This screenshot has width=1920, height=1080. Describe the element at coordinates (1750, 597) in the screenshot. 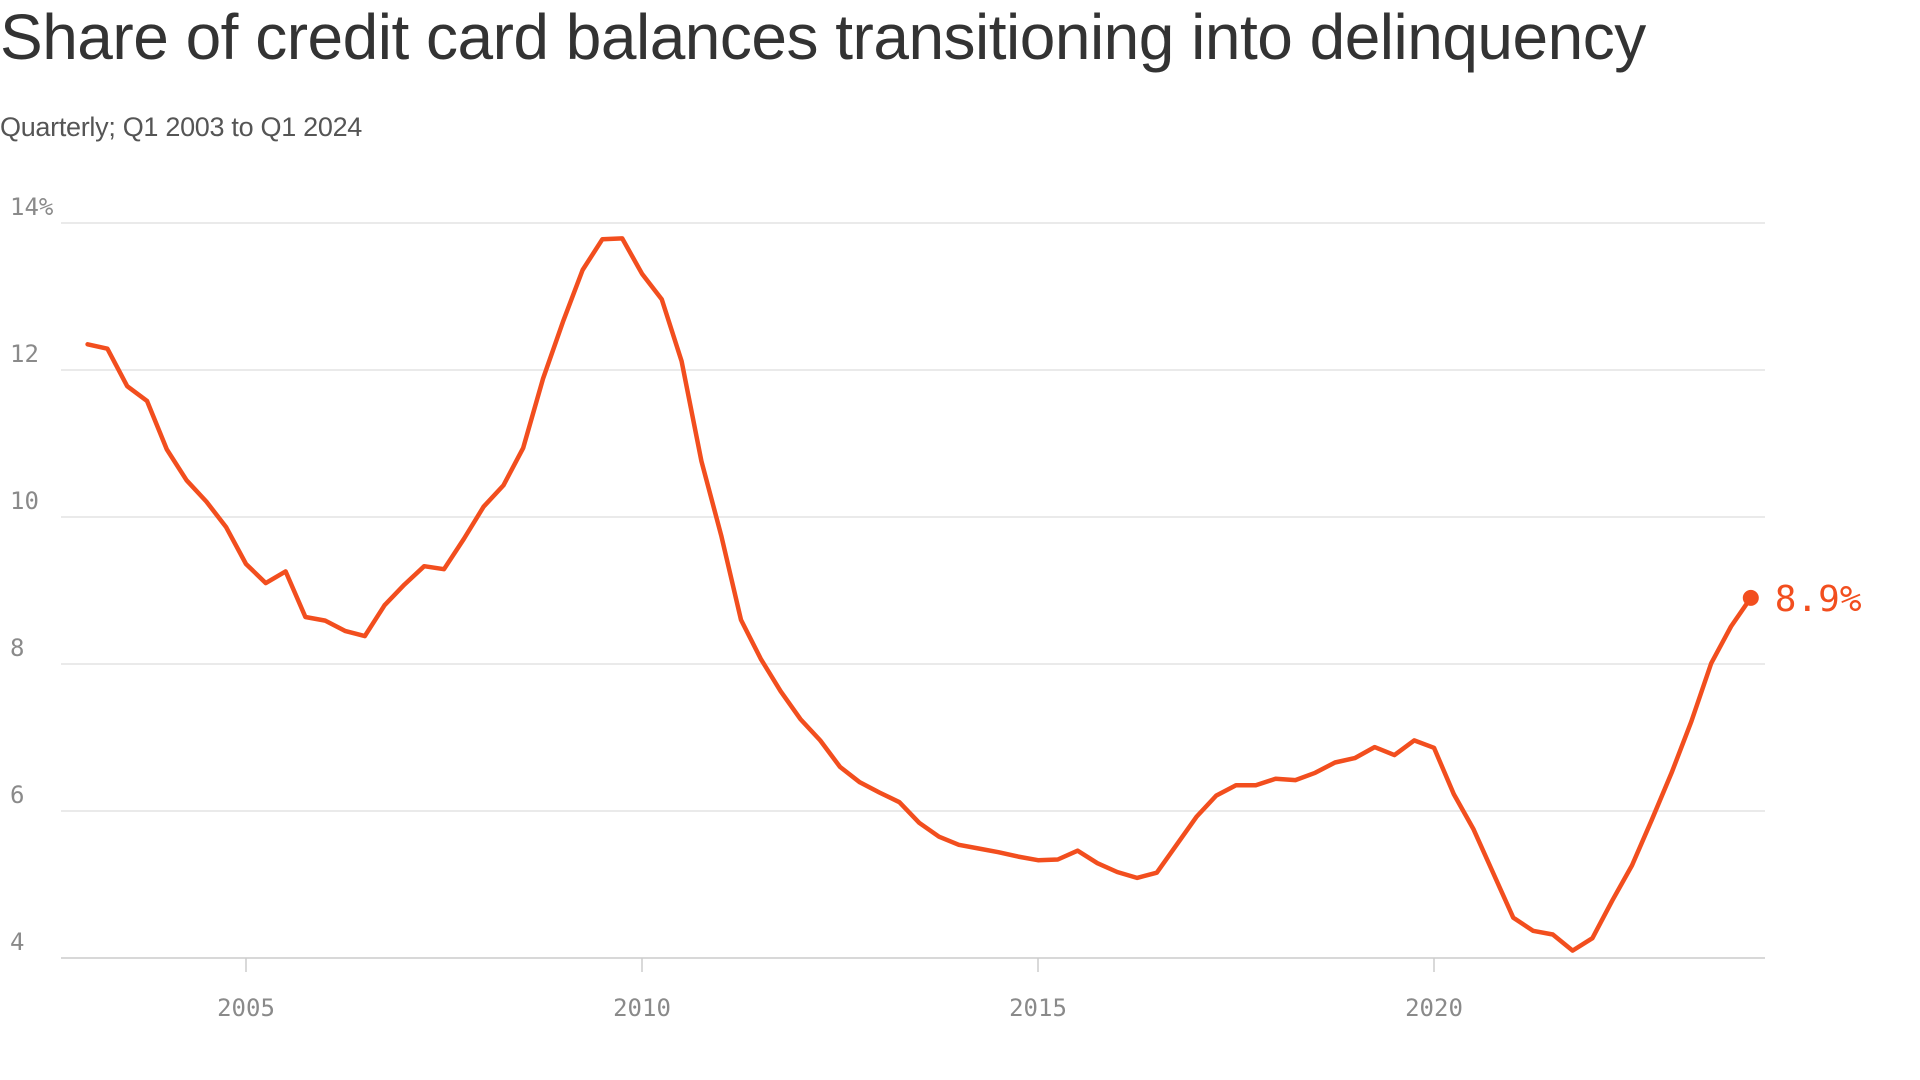

I see `end-point-marker` at that location.